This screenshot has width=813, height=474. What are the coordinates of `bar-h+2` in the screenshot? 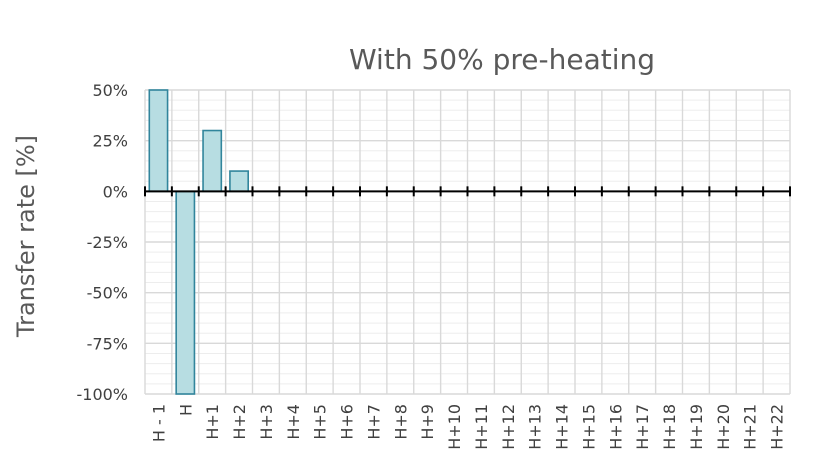 It's located at (239, 181).